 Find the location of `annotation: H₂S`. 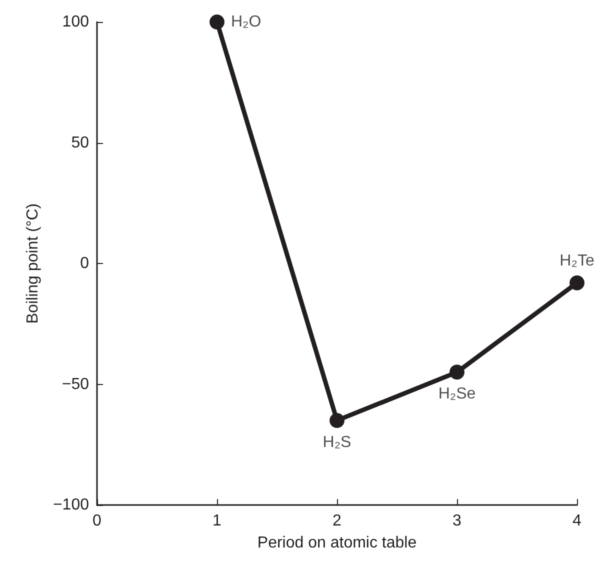

annotation: H₂S is located at coordinates (337, 442).